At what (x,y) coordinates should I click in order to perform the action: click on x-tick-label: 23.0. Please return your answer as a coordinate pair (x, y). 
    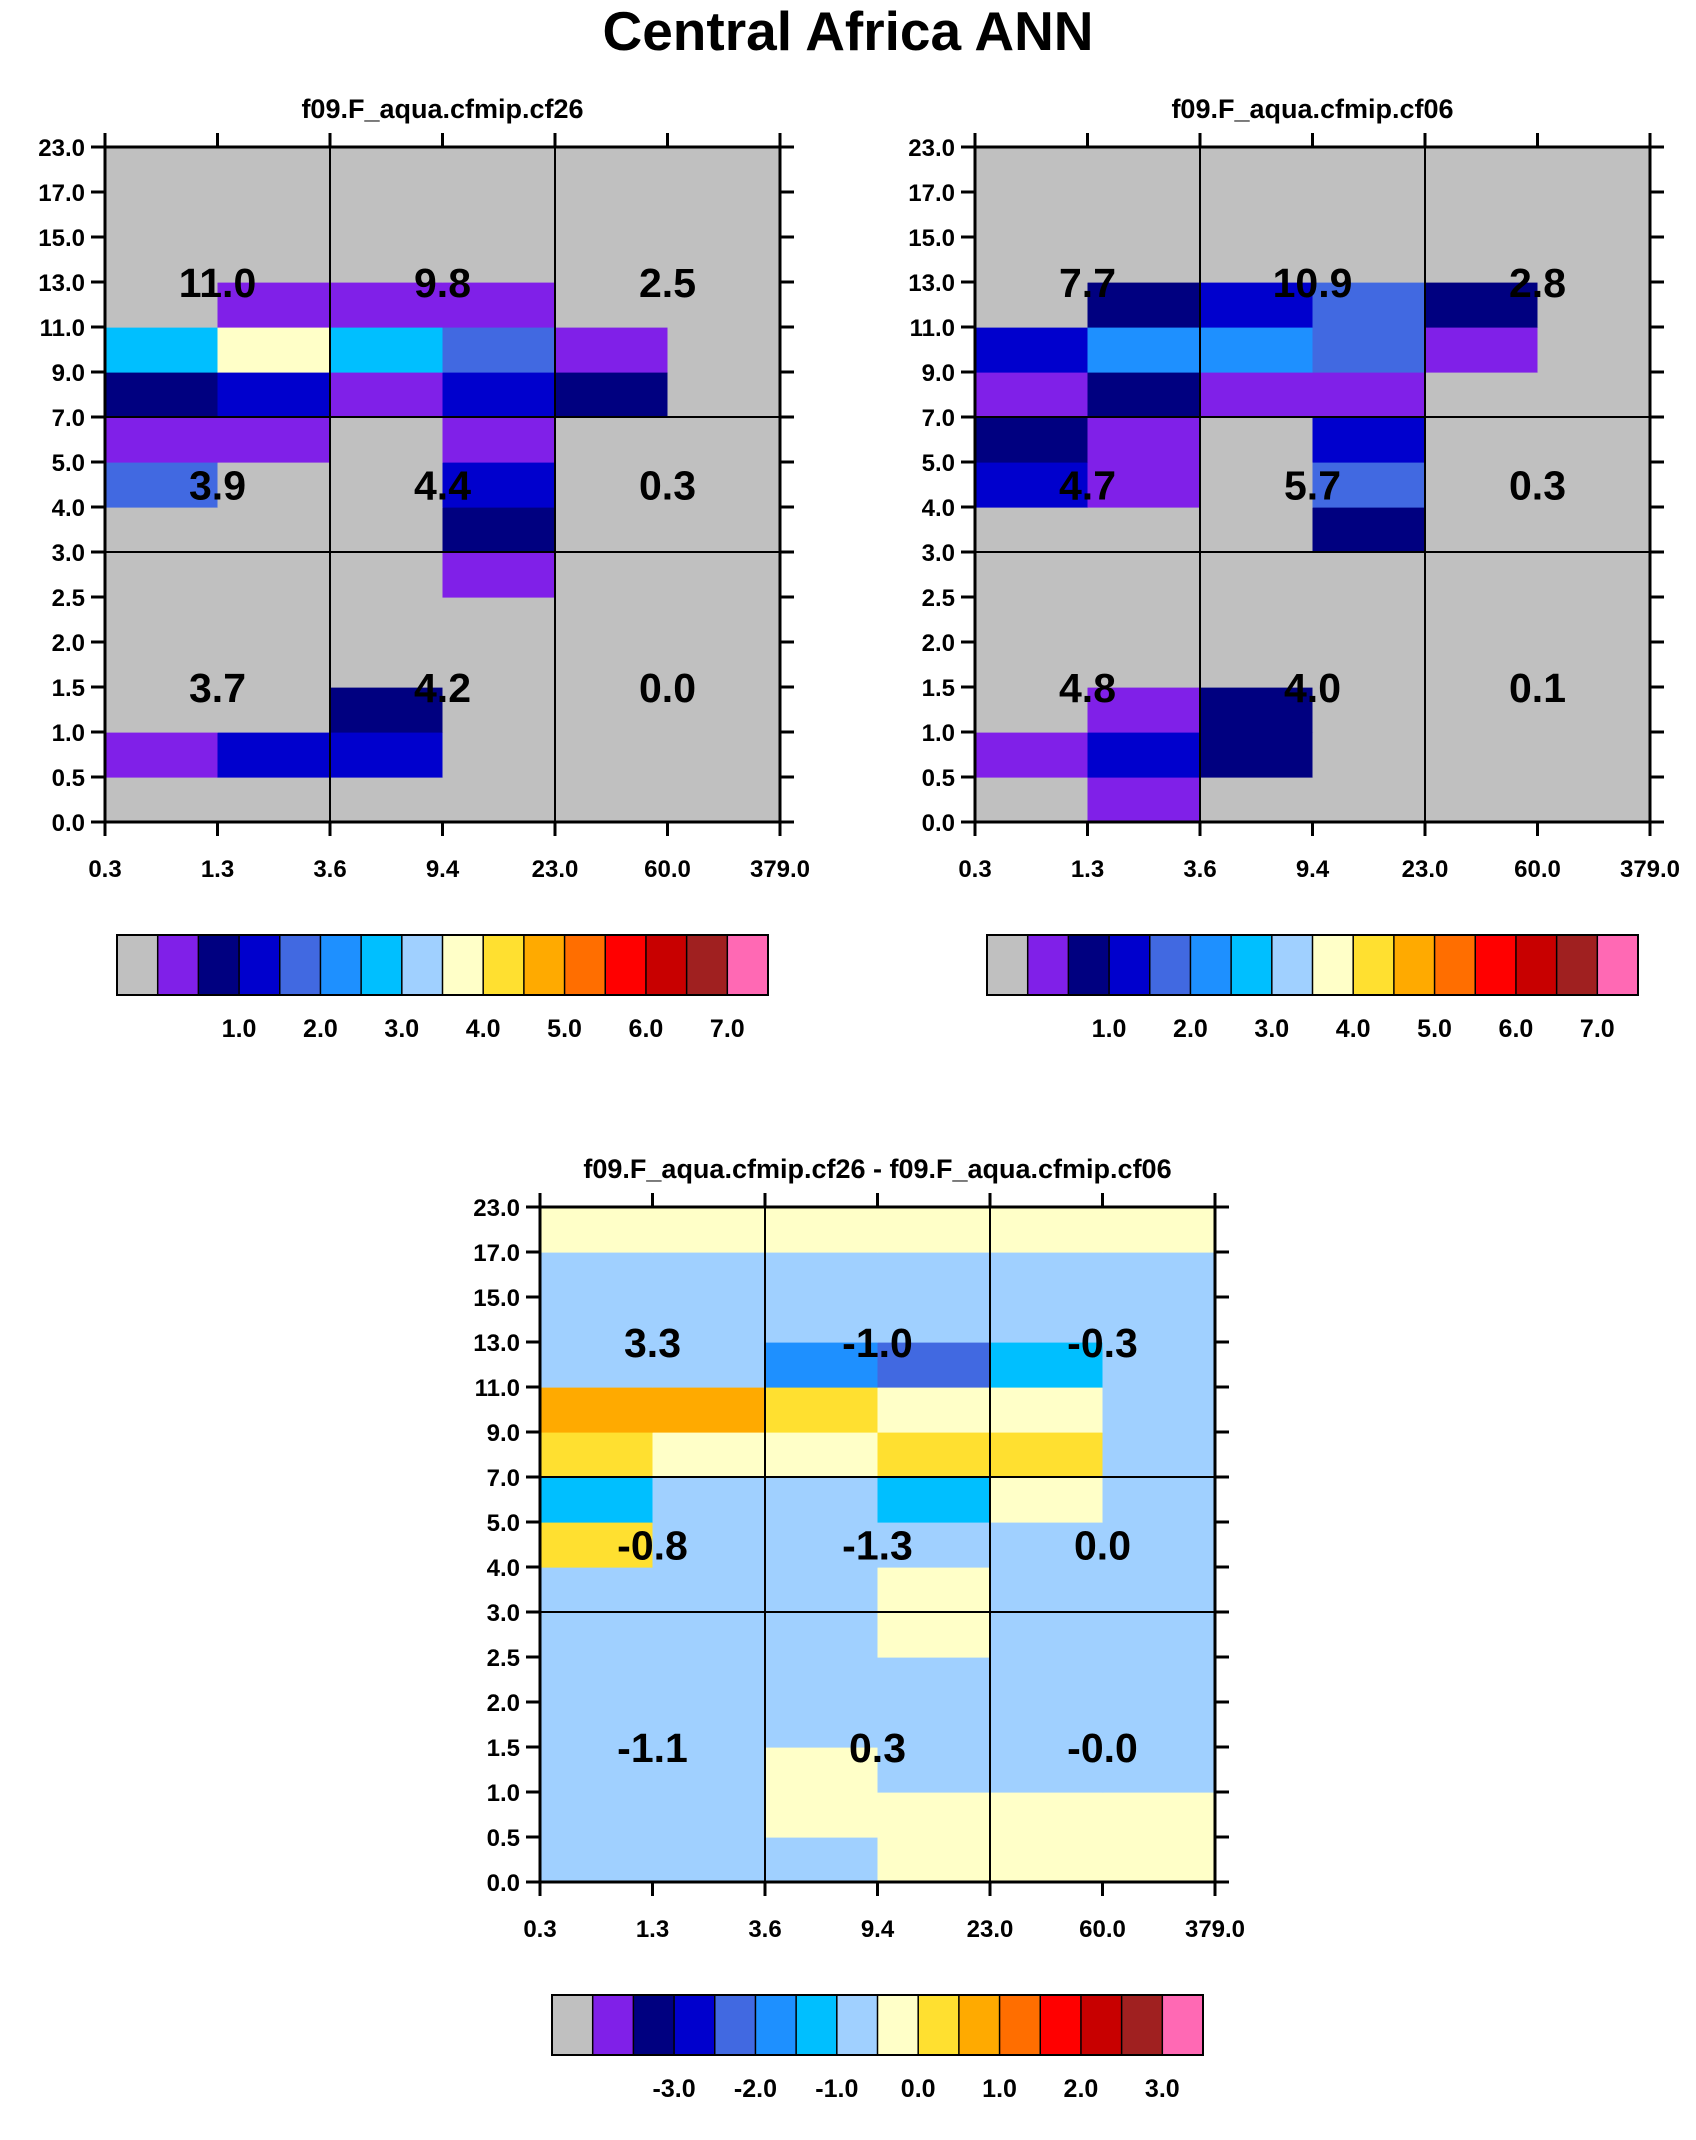
    Looking at the image, I should click on (1425, 869).